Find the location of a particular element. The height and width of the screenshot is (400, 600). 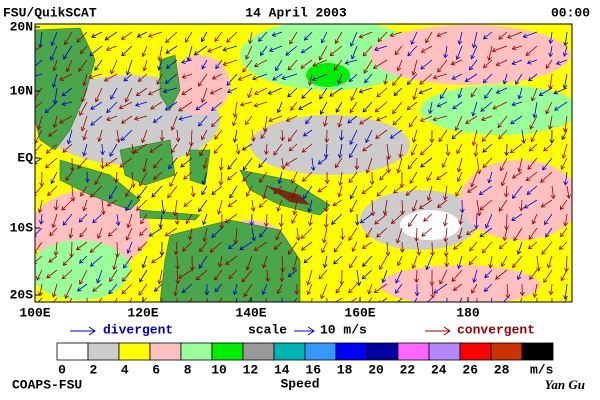

lat-label: 10N is located at coordinates (21, 90).